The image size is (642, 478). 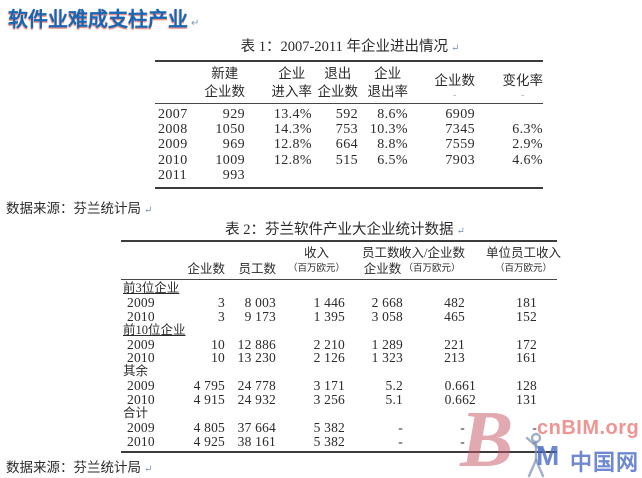 What do you see at coordinates (350, 47) in the screenshot?
I see `table1-caption: 表 1：2007-2011 年企业进出情况 ↵` at bounding box center [350, 47].